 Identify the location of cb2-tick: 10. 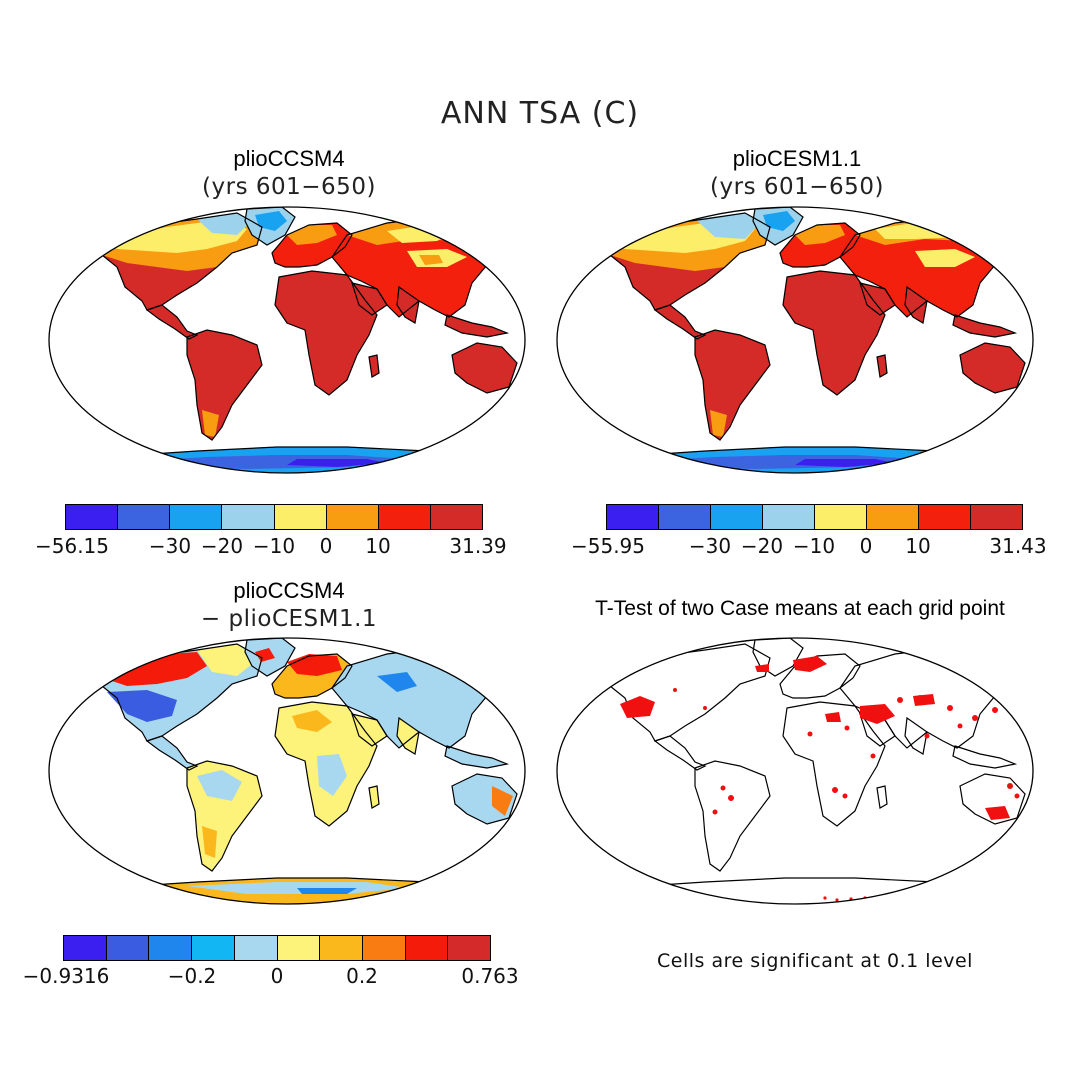
(918, 546).